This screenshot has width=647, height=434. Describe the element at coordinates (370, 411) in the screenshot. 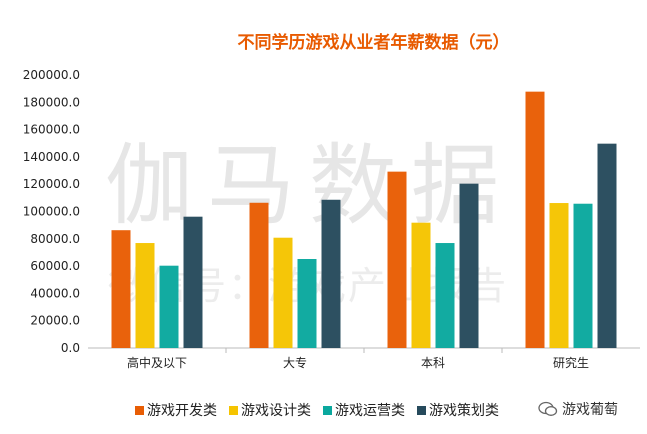

I see `legend-label: 游戏运营类` at that location.